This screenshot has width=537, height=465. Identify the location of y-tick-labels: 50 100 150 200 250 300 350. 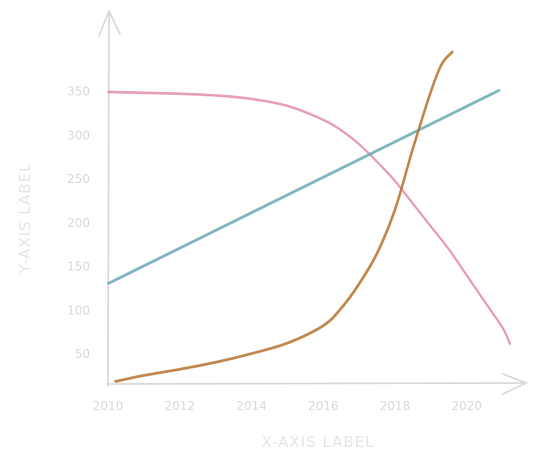
(78, 223).